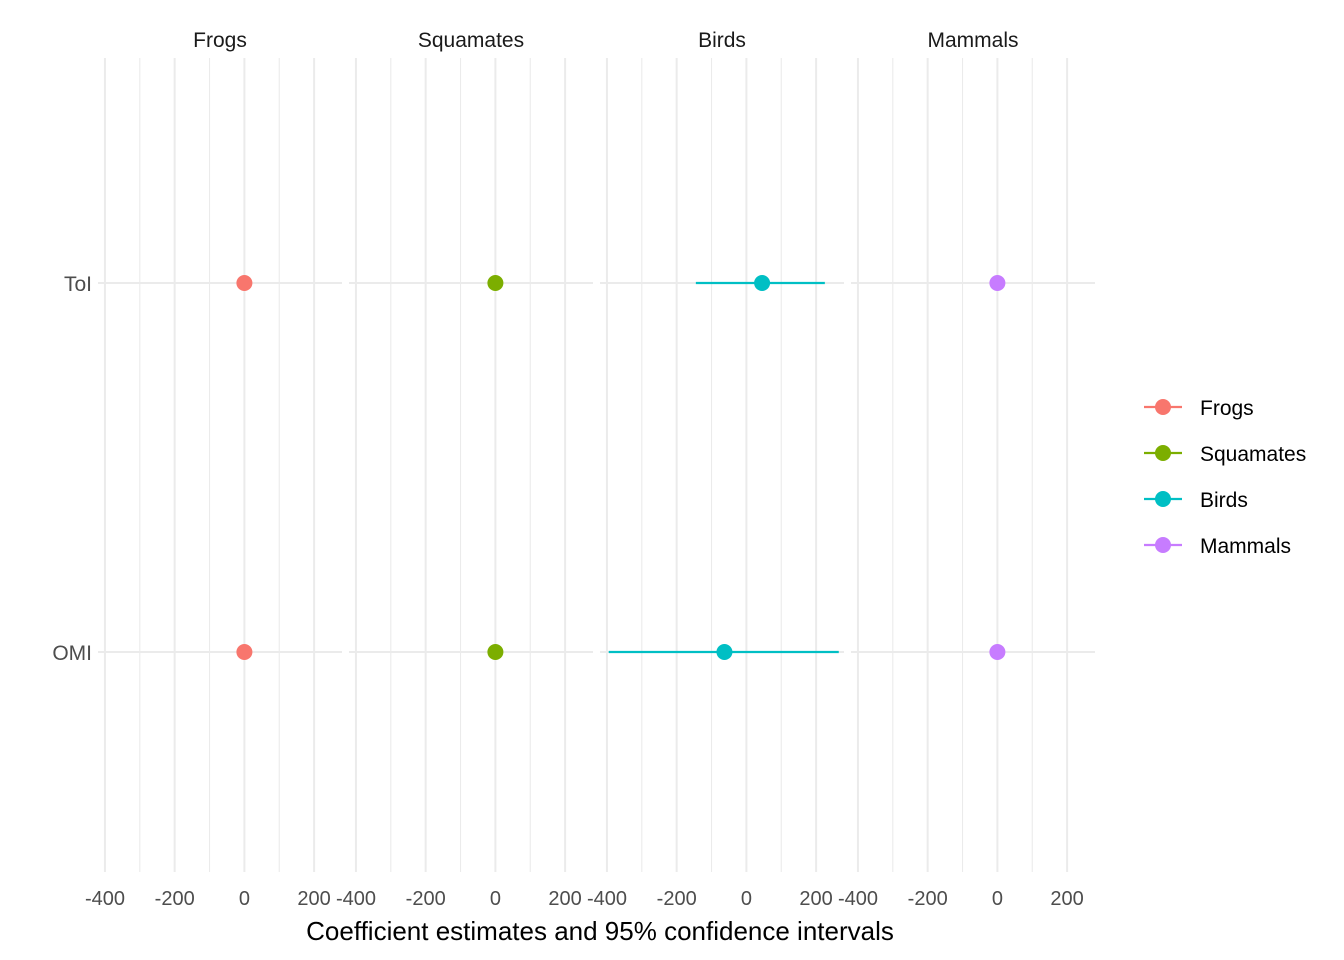  Describe the element at coordinates (471, 40) in the screenshot. I see `facet-title: Squamates` at that location.